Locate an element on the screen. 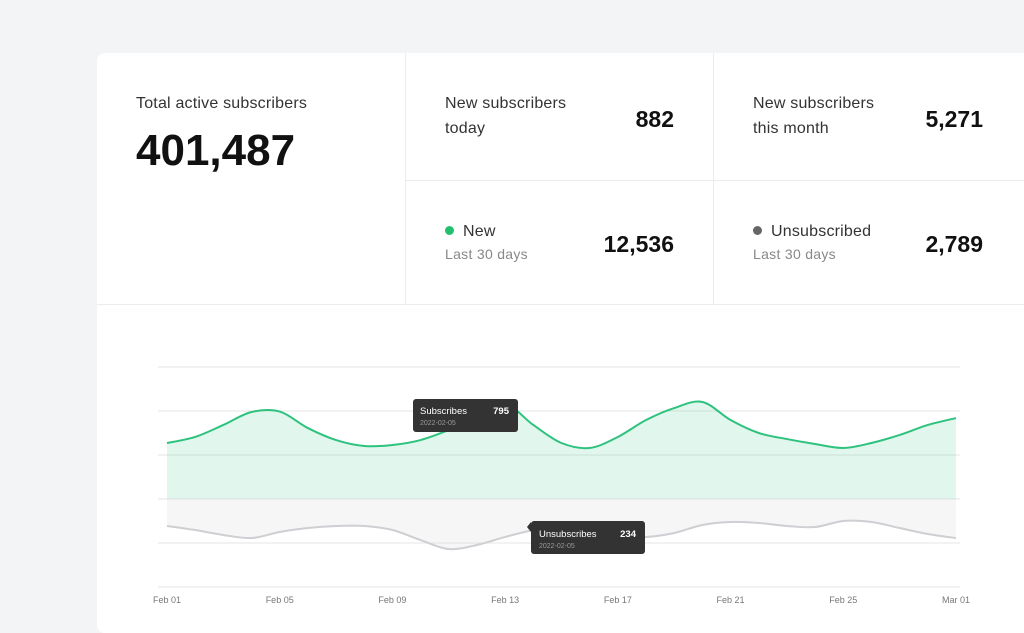 This screenshot has width=1024, height=633. x-tick-label: Feb 13 is located at coordinates (505, 600).